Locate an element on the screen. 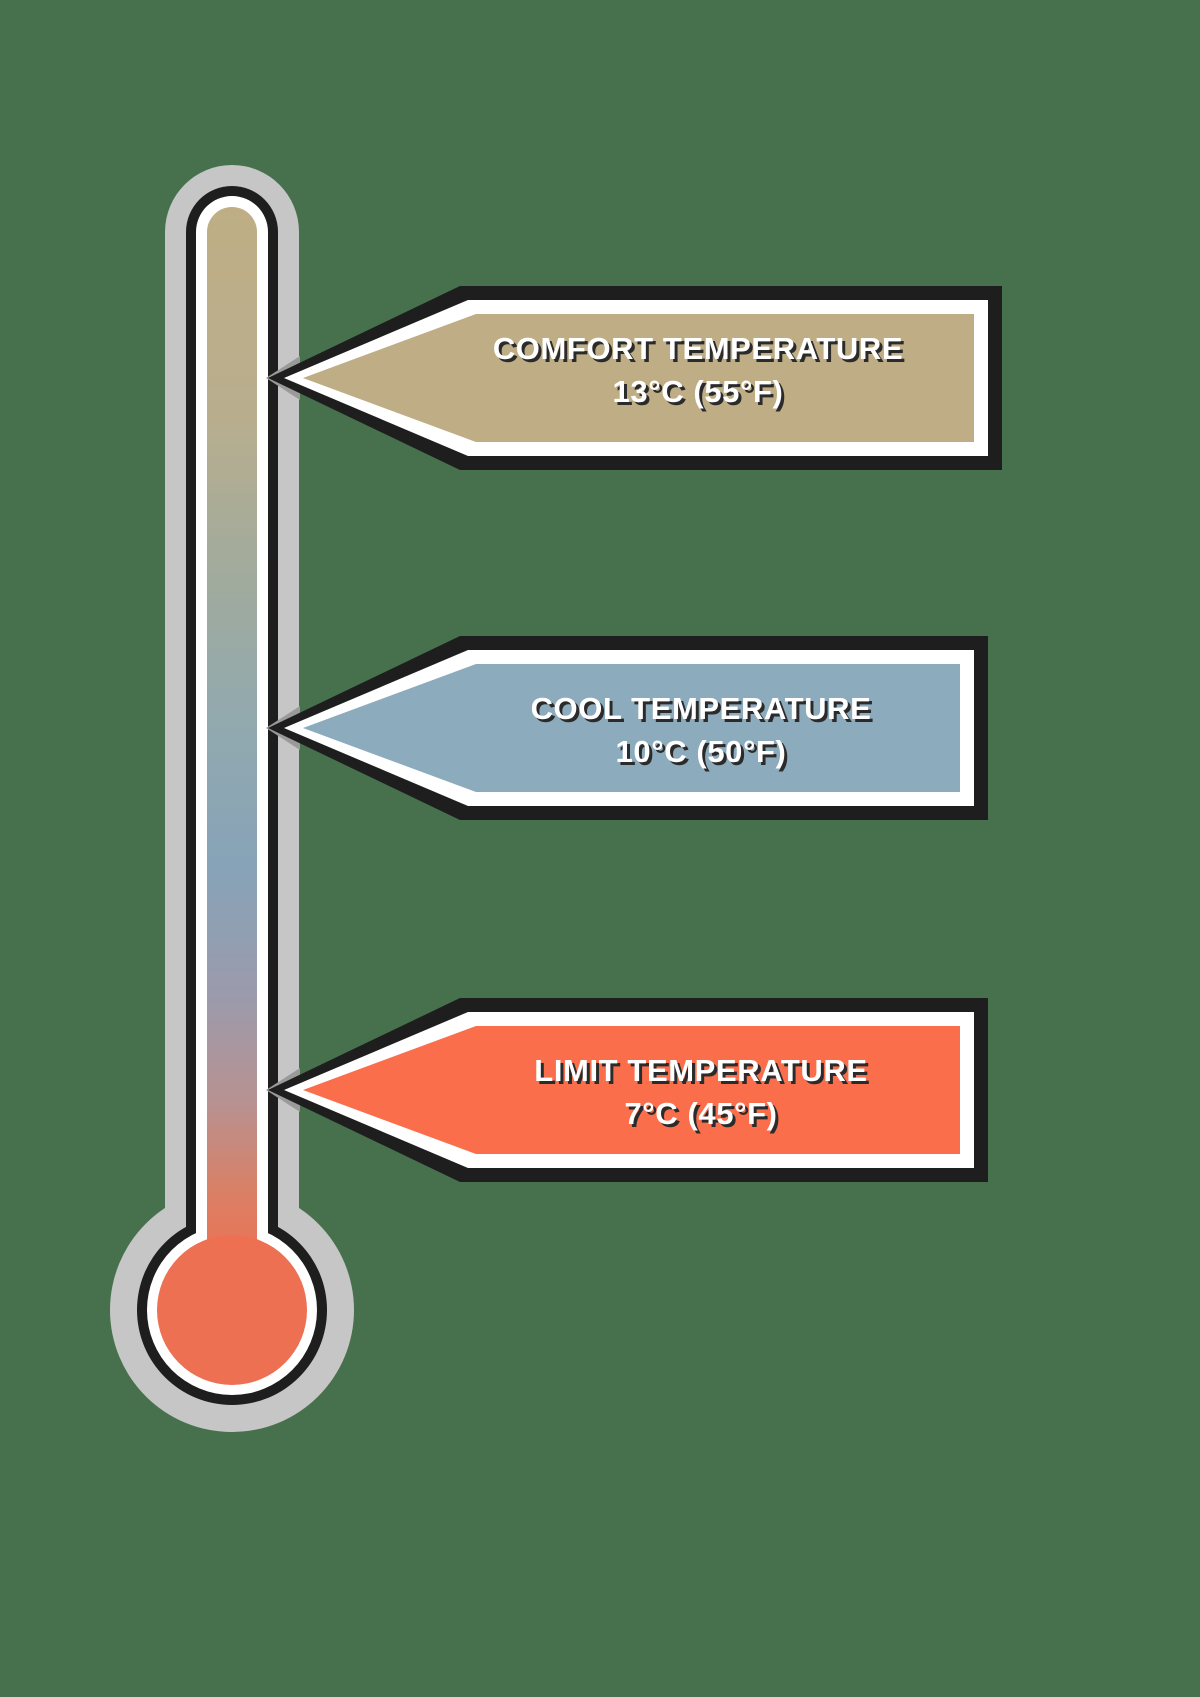  comfort-title: COMFORT TEMPERATURE is located at coordinates (698, 348).